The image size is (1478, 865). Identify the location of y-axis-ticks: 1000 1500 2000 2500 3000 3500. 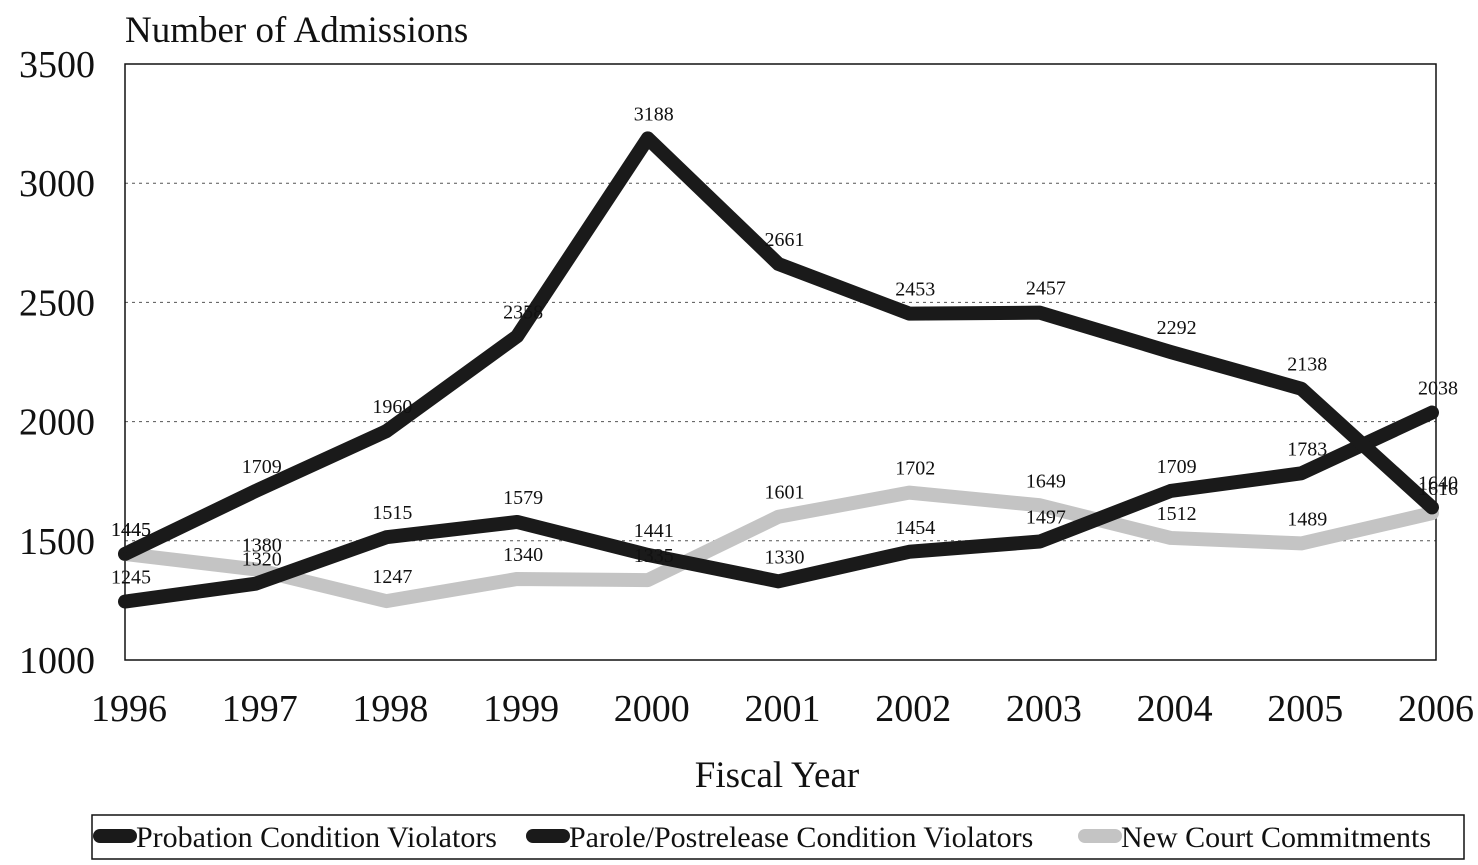
(57, 363).